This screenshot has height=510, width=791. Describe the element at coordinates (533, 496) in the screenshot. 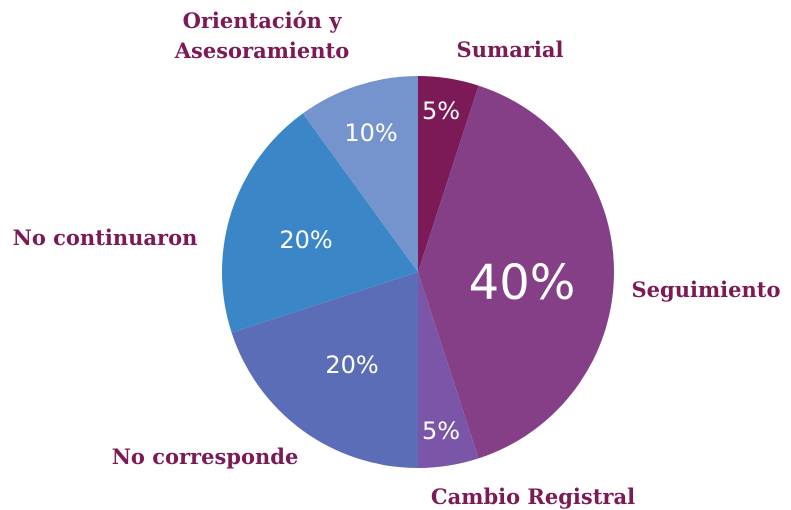

I see `category-label: Cambio Registral` at that location.